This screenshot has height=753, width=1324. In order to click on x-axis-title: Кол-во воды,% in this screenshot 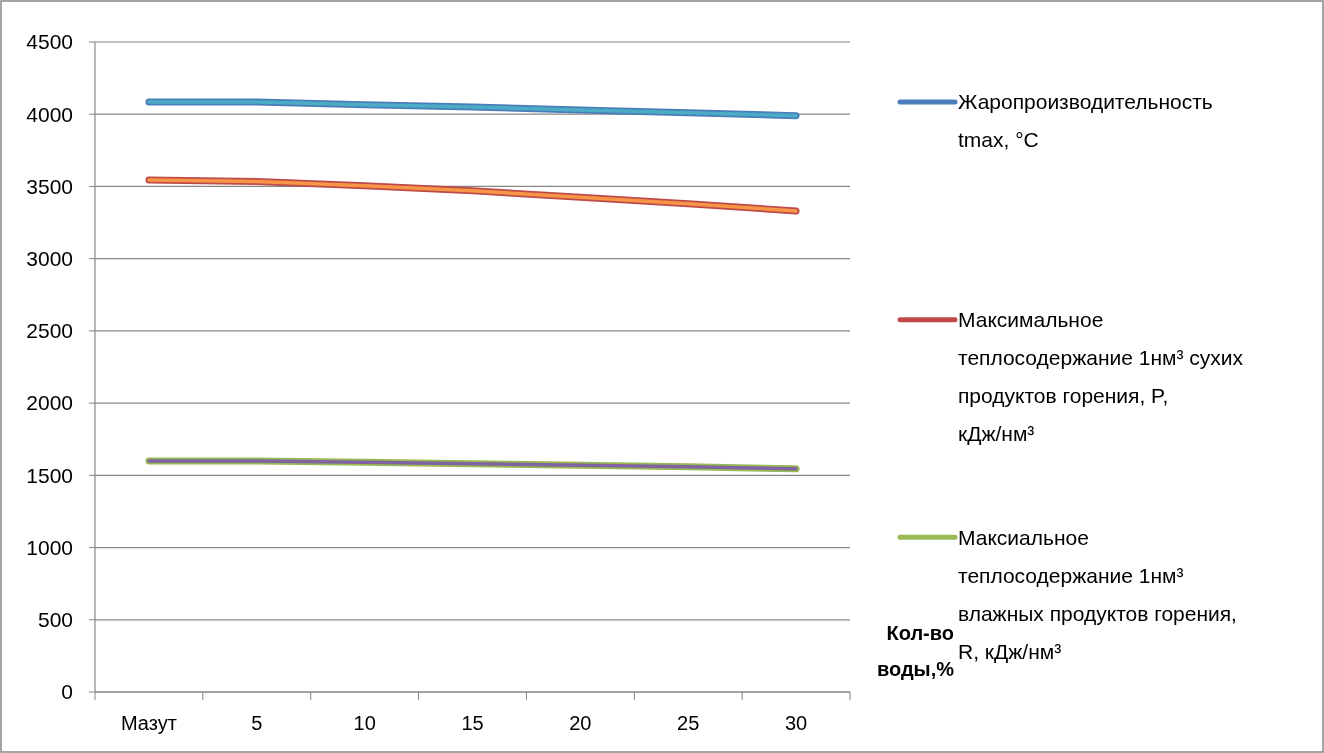, I will do `click(915, 651)`.